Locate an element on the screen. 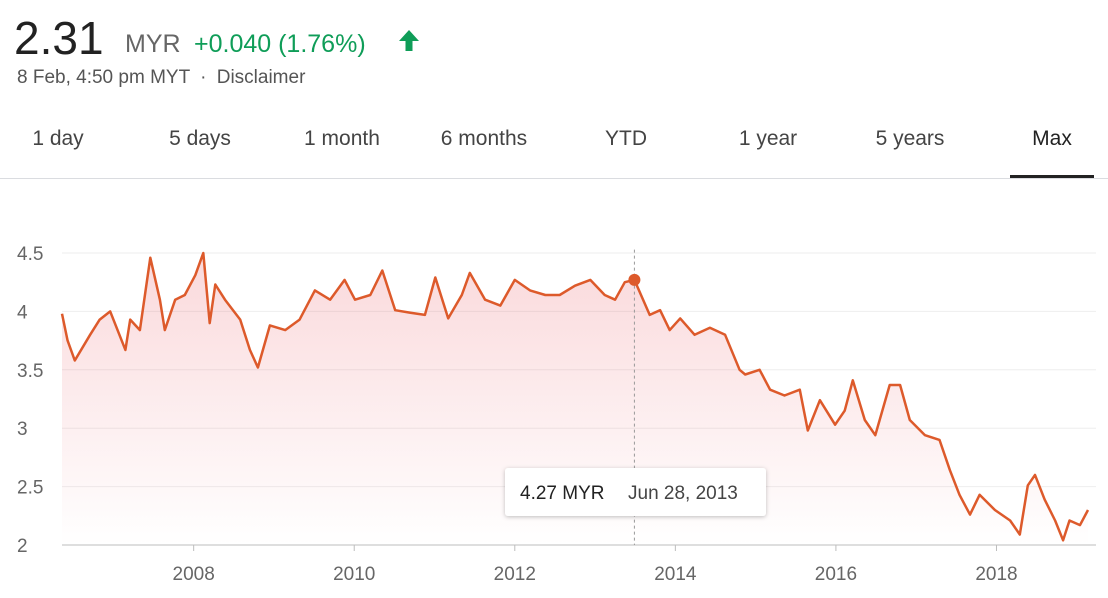 The width and height of the screenshot is (1108, 598). tab-selected-indicator is located at coordinates (1052, 177).